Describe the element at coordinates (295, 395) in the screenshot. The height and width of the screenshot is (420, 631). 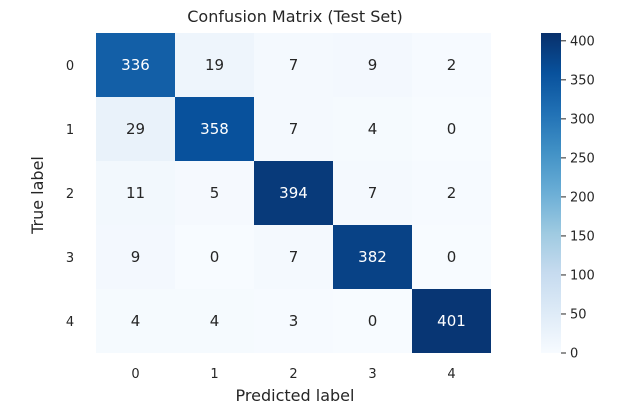
I see `x-axis-label: Predicted label` at that location.